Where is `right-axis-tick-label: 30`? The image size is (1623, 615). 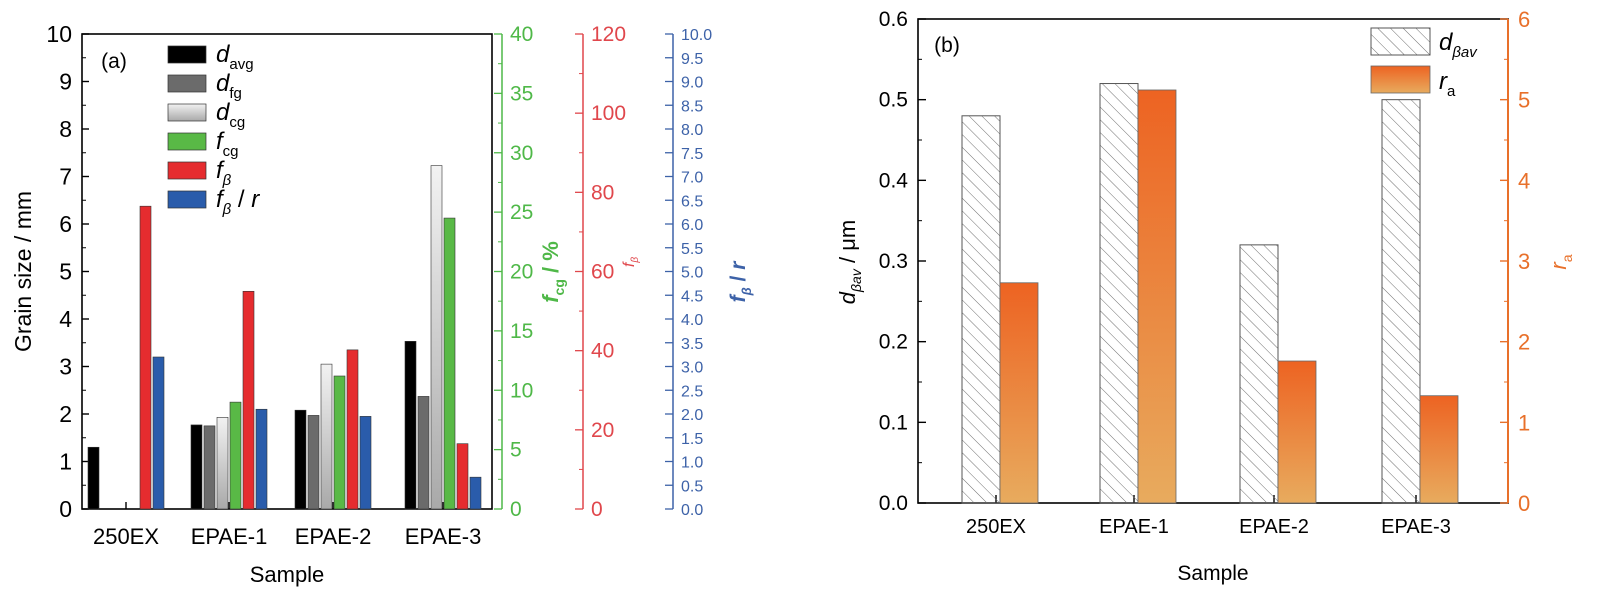 right-axis-tick-label: 30 is located at coordinates (521, 153).